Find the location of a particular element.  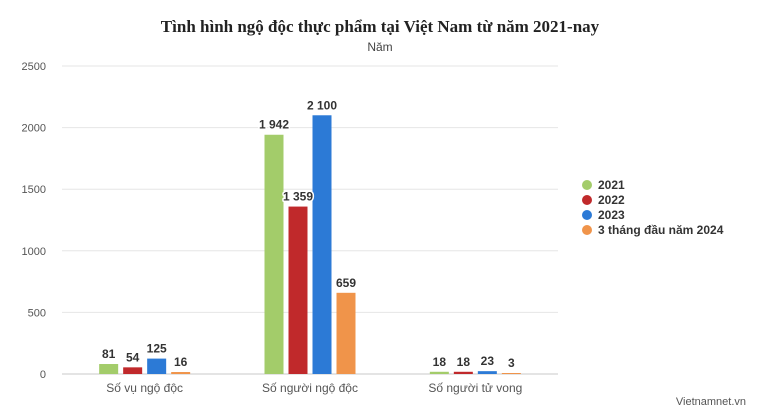

x-tick-label: Số người ngộ độc is located at coordinates (310, 388).